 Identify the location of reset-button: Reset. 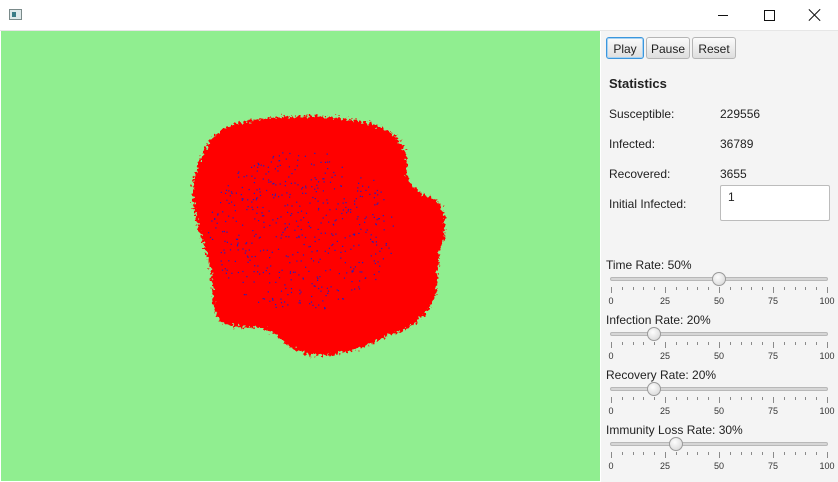
(714, 48).